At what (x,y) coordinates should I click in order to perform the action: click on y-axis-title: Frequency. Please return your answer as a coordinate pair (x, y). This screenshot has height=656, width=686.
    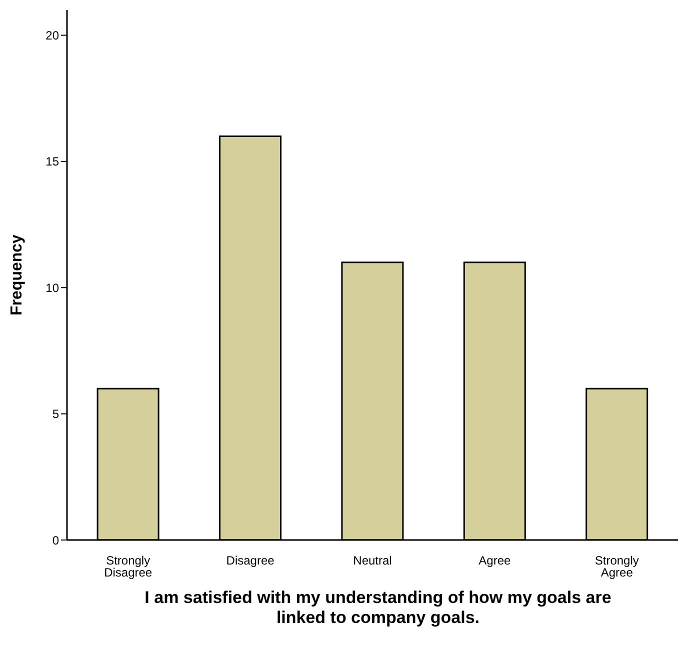
    Looking at the image, I should click on (17, 275).